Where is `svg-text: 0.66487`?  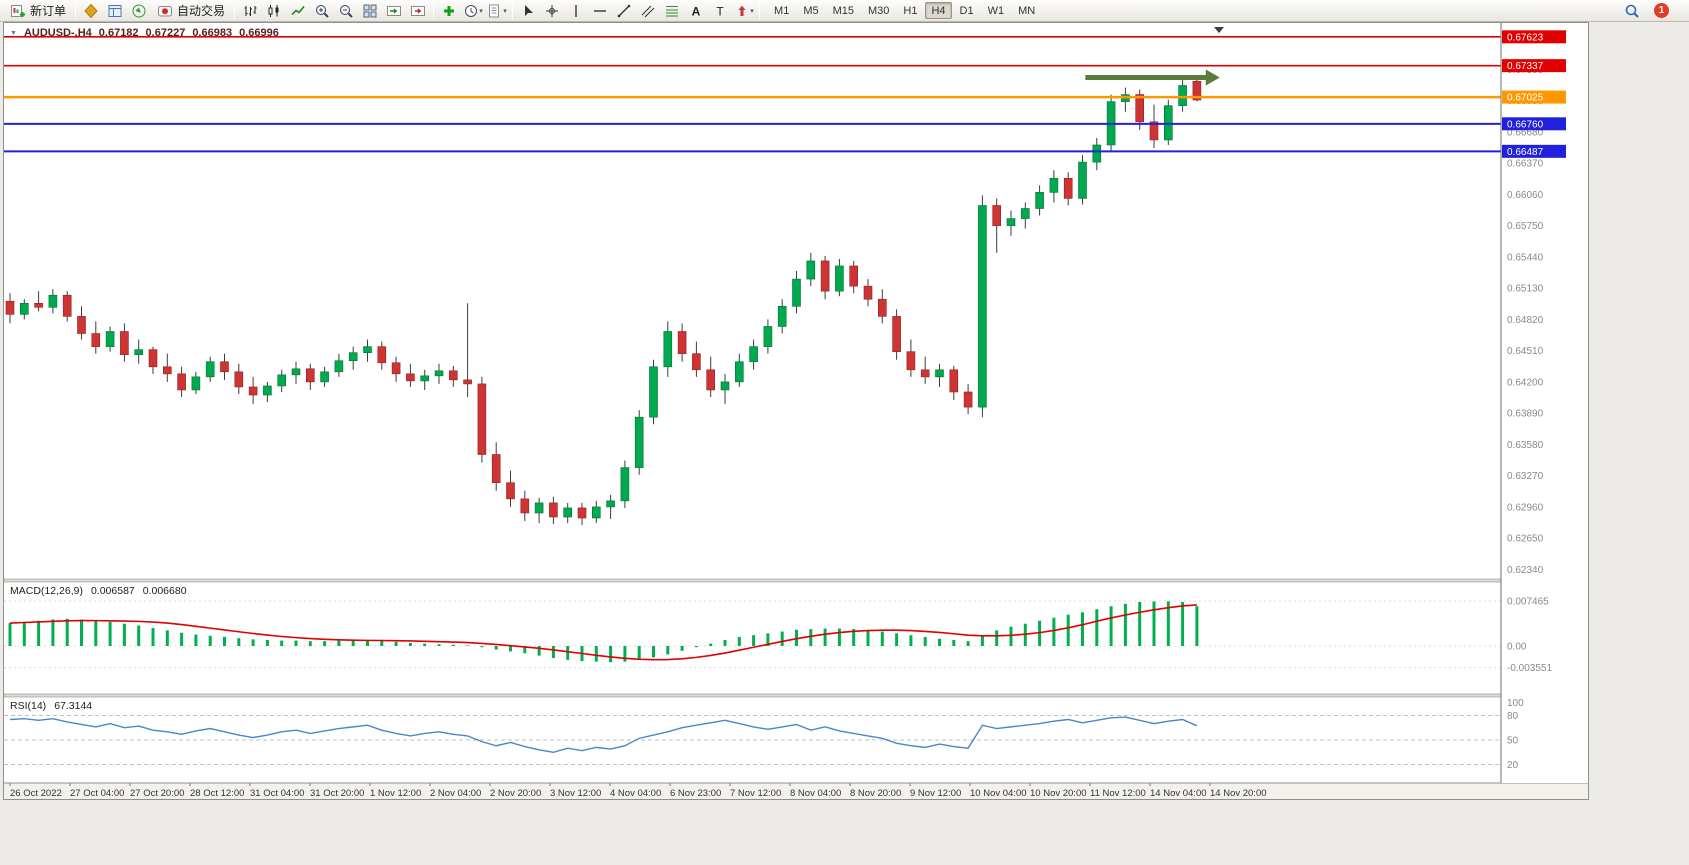
svg-text: 0.66487 is located at coordinates (1525, 152).